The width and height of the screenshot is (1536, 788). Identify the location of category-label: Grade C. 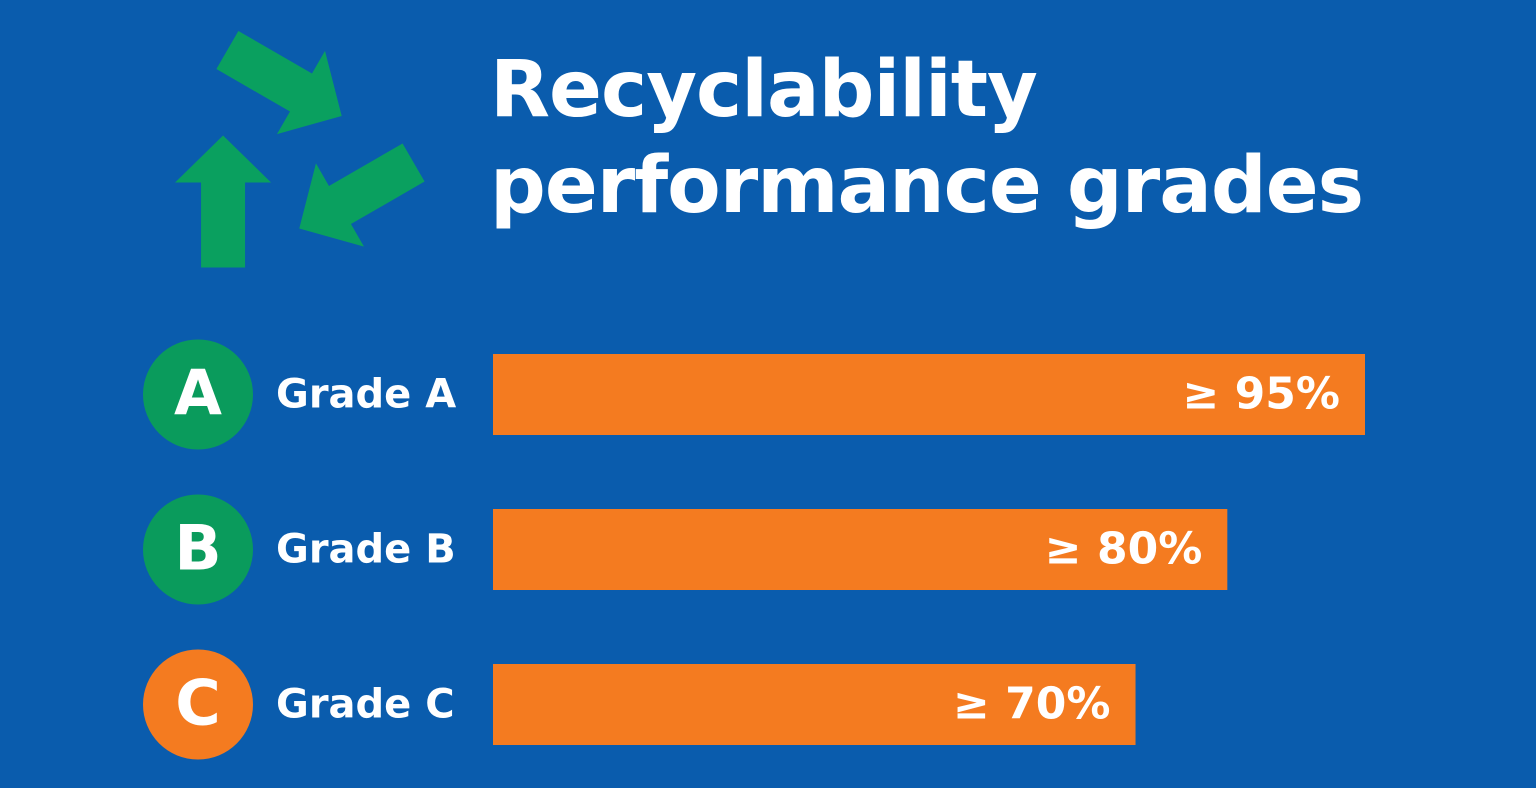
(365, 705).